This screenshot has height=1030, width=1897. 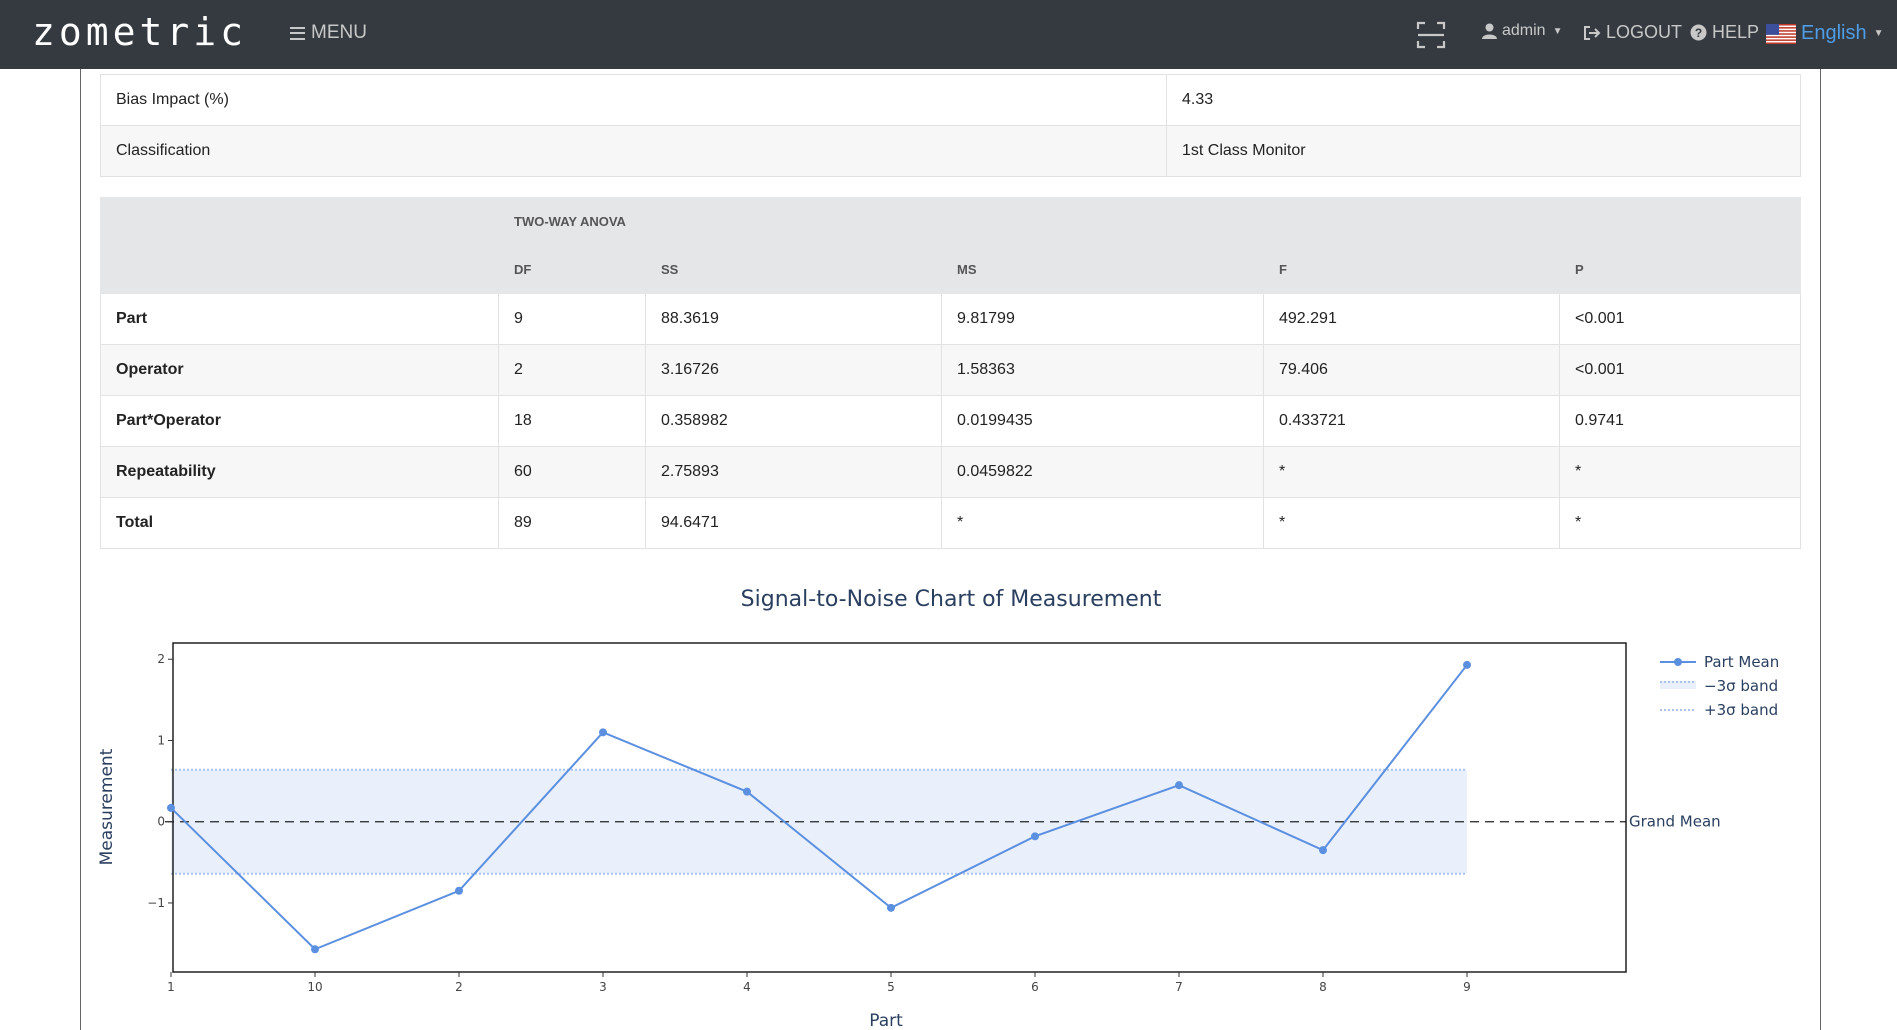 What do you see at coordinates (793, 472) in the screenshot?
I see `ss-cell: 2.75893` at bounding box center [793, 472].